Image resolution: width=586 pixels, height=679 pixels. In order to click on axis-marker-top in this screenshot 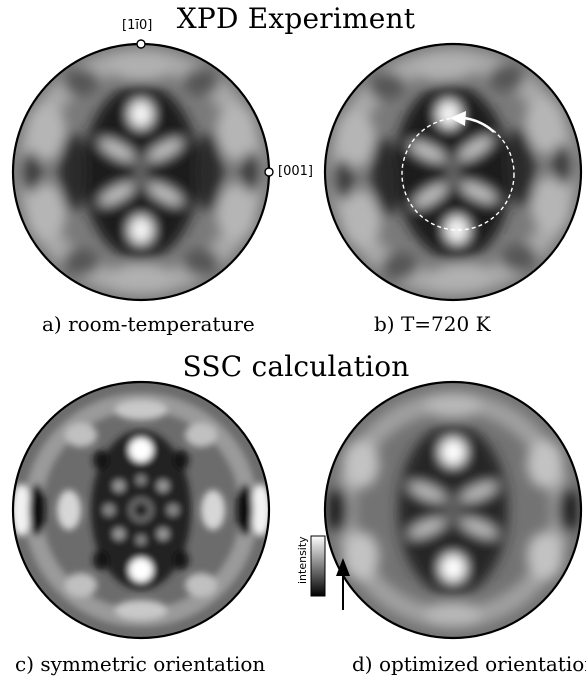, I will do `click(141, 44)`.